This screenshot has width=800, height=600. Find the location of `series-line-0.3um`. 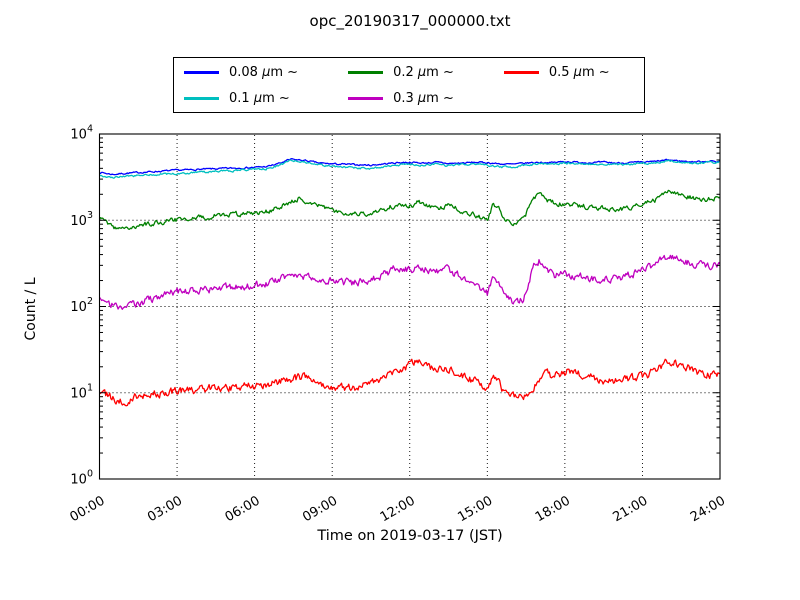

series-line-0.3um is located at coordinates (409, 282).